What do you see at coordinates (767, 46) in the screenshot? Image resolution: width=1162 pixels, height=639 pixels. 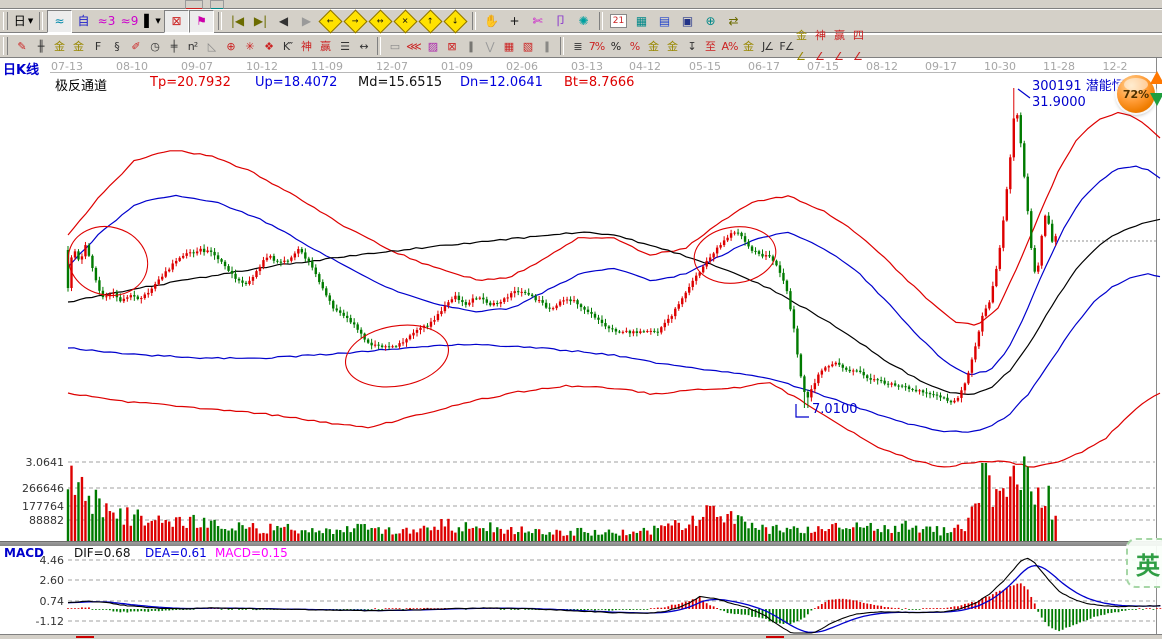 I see `j-angle-tool-icon: J∠` at bounding box center [767, 46].